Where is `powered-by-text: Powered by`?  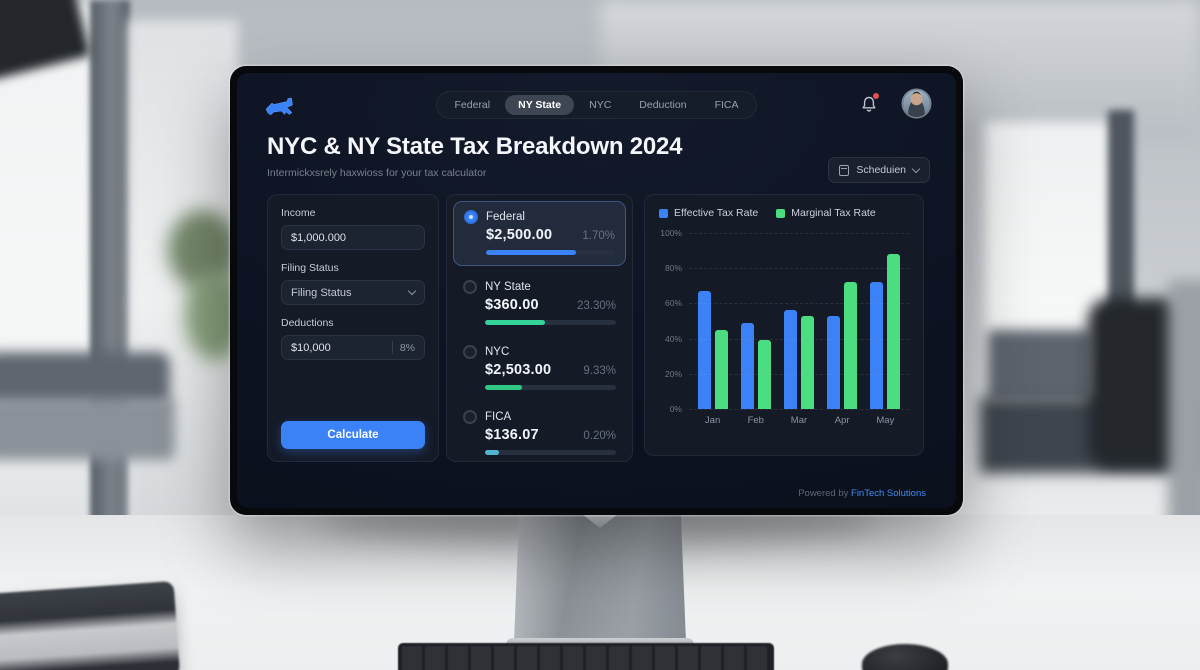 powered-by-text: Powered by is located at coordinates (823, 493).